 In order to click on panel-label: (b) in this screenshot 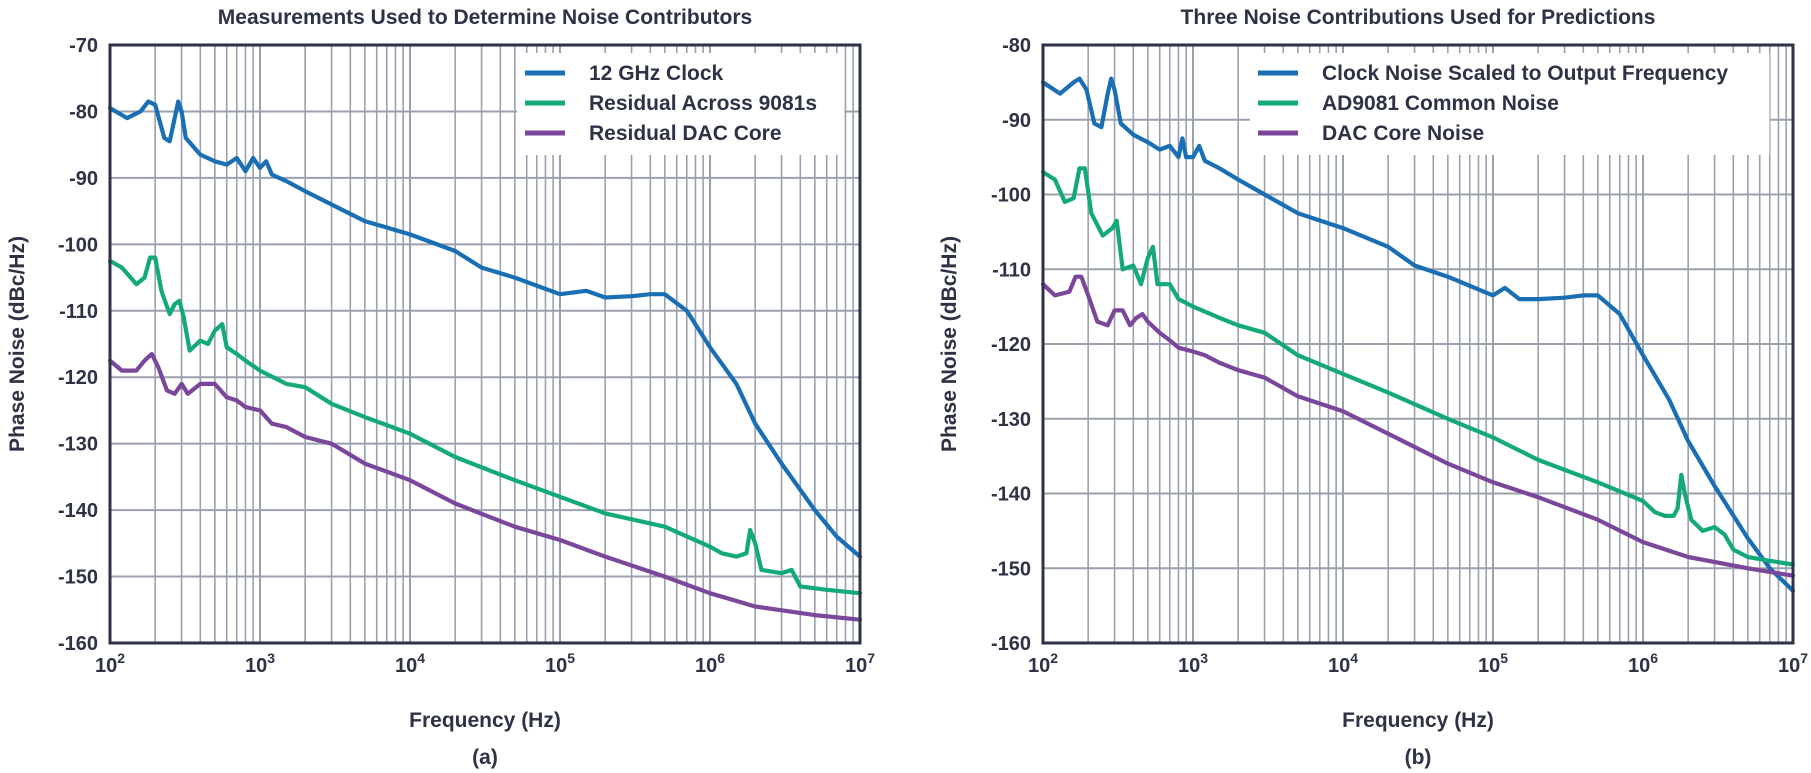, I will do `click(1418, 757)`.